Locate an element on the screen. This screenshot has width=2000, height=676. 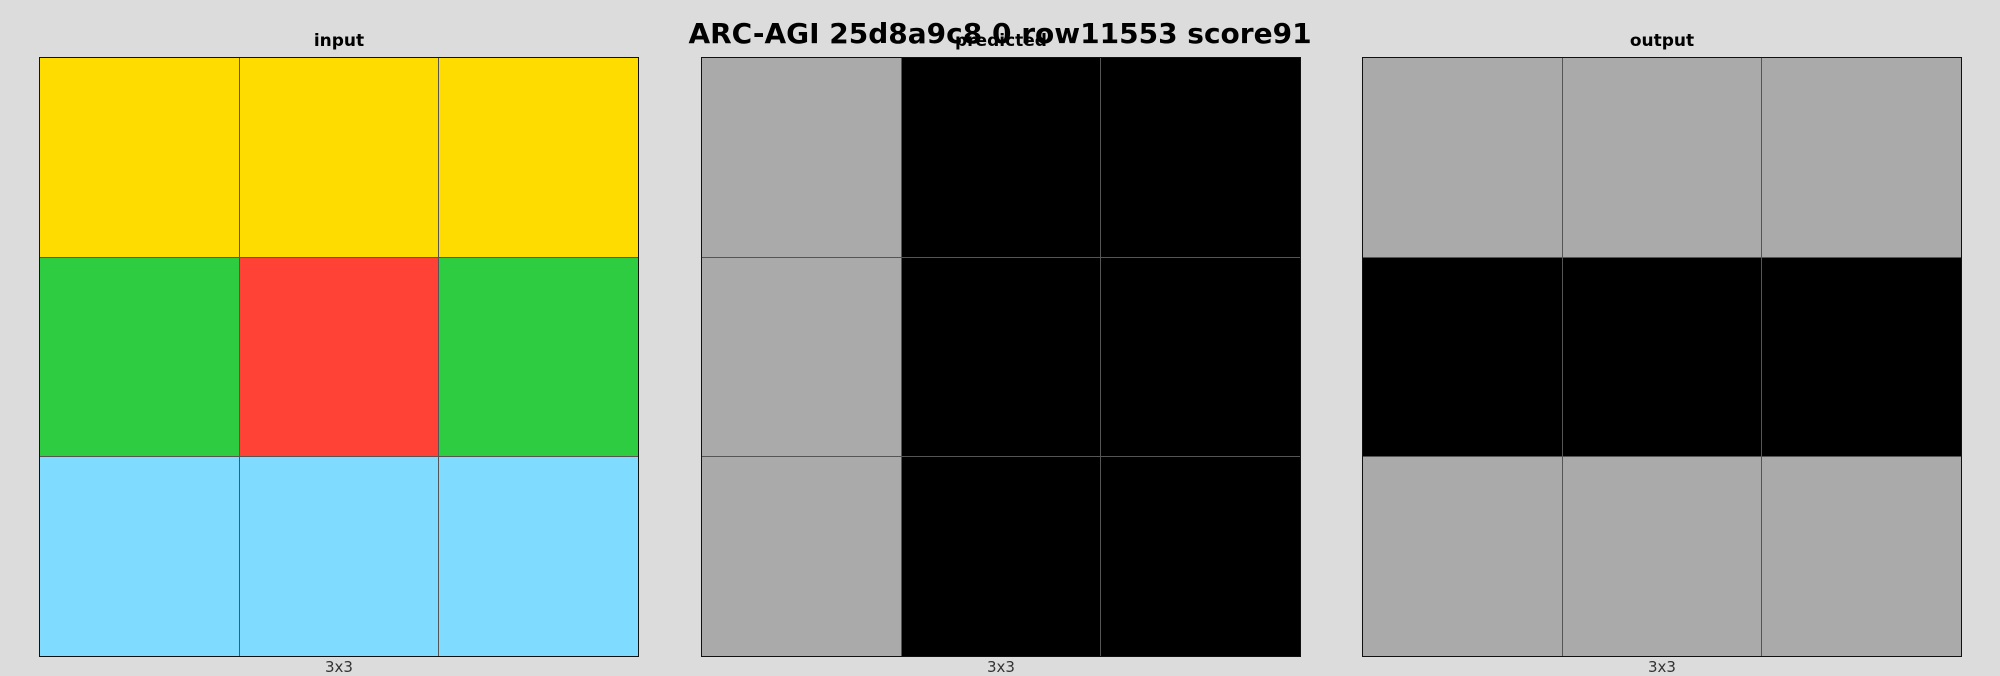
input-grid-dimensions: 3x3 is located at coordinates (339, 667).